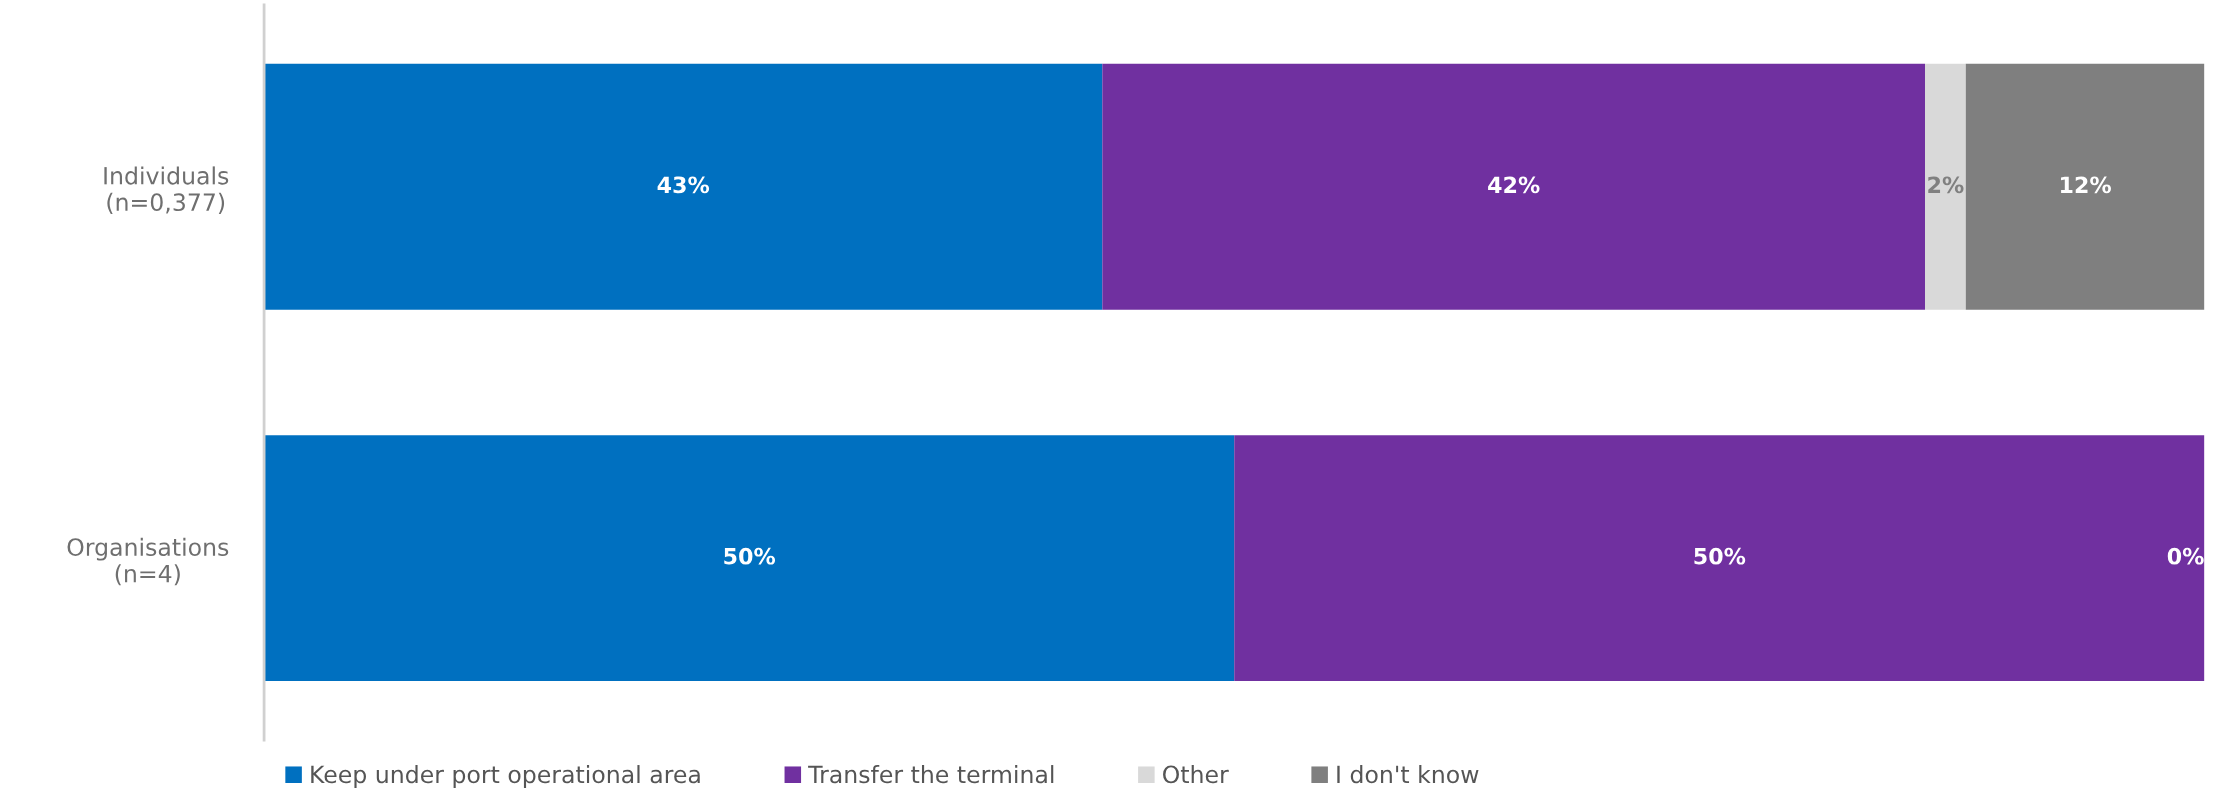 The image size is (2238, 801). Describe the element at coordinates (1408, 774) in the screenshot. I see `legend-label: I don't know` at that location.